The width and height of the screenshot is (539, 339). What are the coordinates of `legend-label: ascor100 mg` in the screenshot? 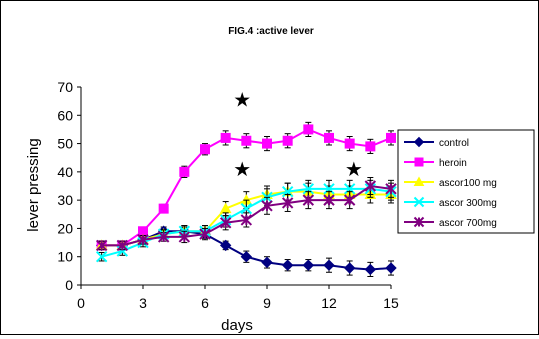 It's located at (468, 183).